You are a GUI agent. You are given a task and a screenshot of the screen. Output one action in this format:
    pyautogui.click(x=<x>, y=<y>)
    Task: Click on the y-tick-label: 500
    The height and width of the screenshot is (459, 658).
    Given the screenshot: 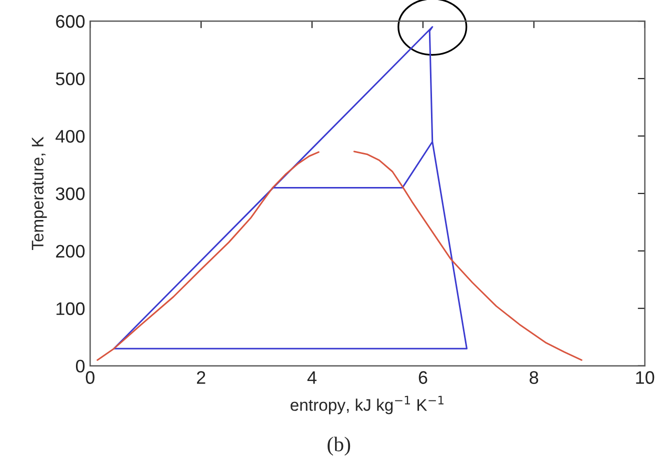 What is the action you would take?
    pyautogui.click(x=70, y=79)
    